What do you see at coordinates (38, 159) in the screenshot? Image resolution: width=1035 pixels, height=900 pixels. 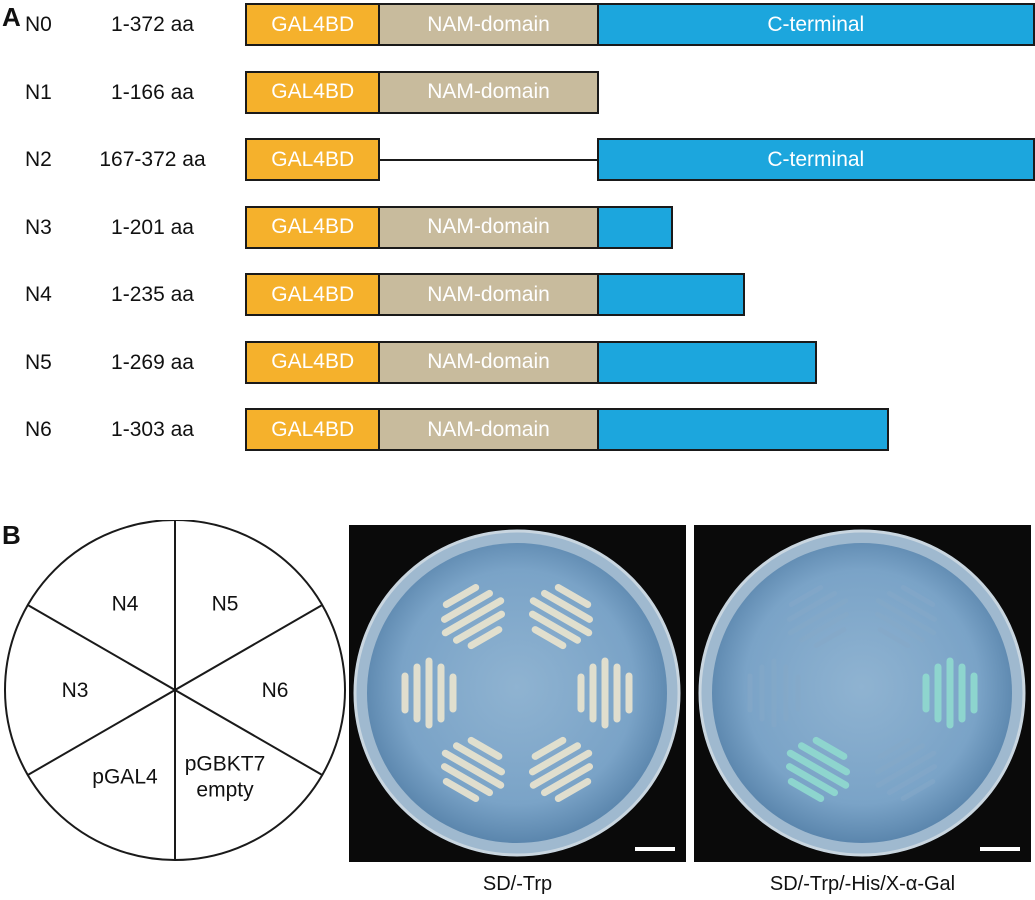 I see `construct-name-n2: N2` at bounding box center [38, 159].